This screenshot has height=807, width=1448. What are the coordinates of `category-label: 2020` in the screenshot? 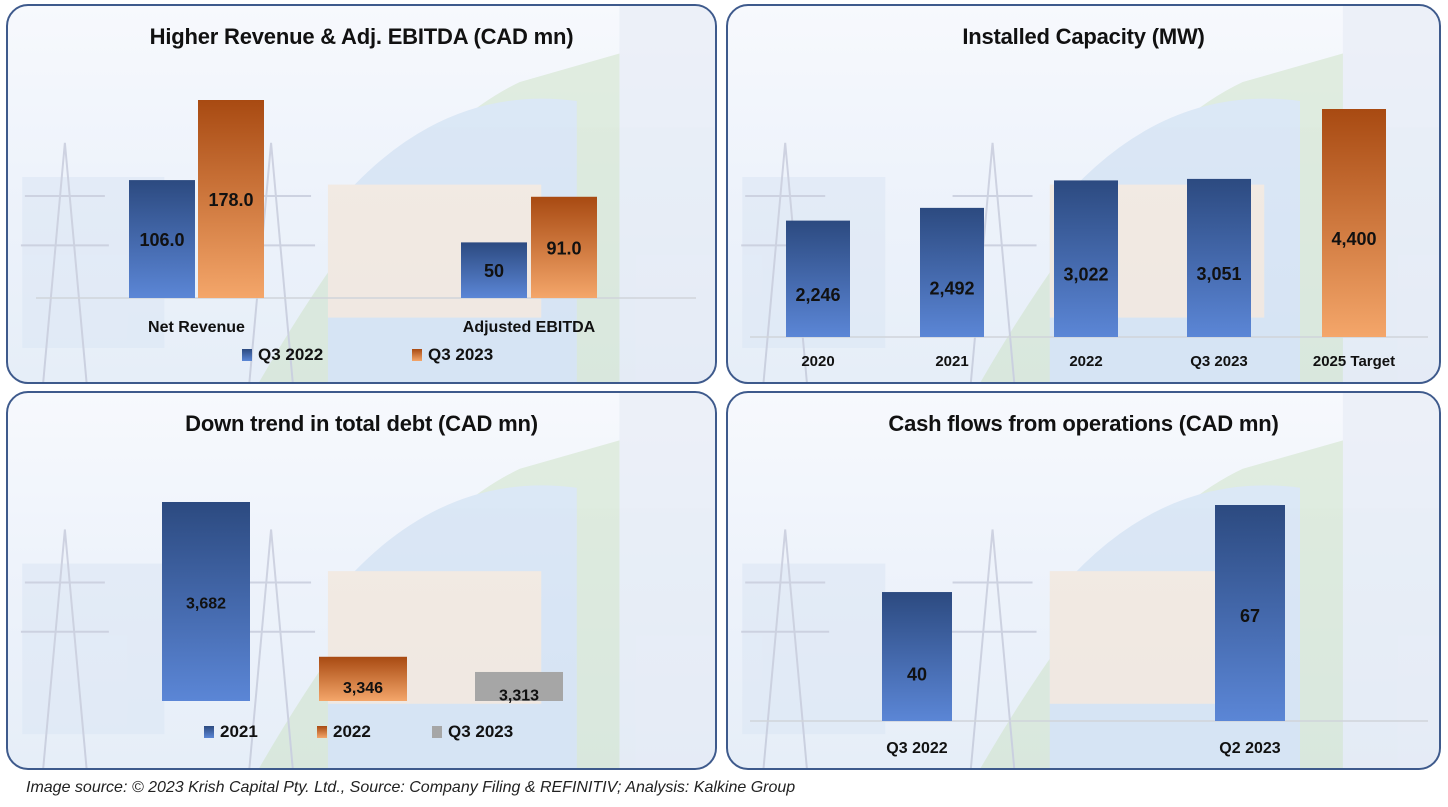 It's located at (817, 361).